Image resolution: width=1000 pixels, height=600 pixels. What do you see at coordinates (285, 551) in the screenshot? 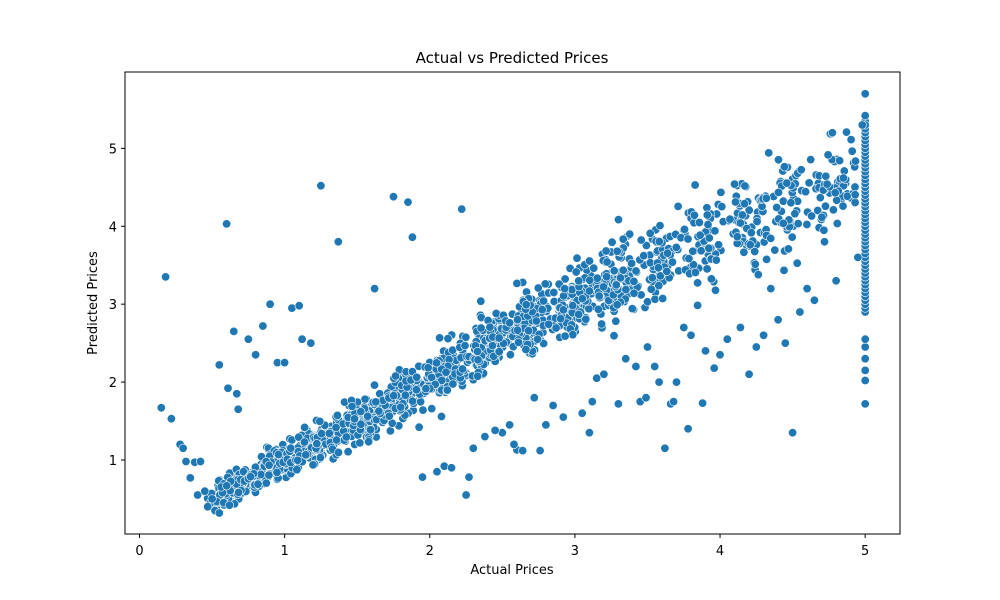
I see `x-tick-label: 1` at bounding box center [285, 551].